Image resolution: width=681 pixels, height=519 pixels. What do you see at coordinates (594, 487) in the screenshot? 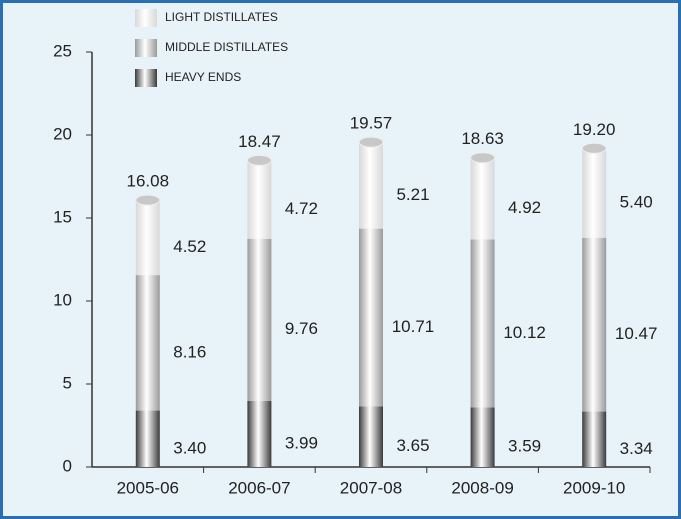
I see `x-tick-label: 2009-10` at bounding box center [594, 487].